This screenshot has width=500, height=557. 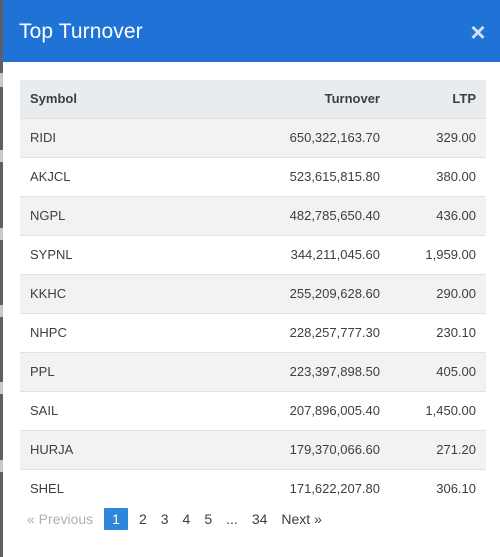 What do you see at coordinates (48, 332) in the screenshot?
I see `symbol-cell: NHPC` at bounding box center [48, 332].